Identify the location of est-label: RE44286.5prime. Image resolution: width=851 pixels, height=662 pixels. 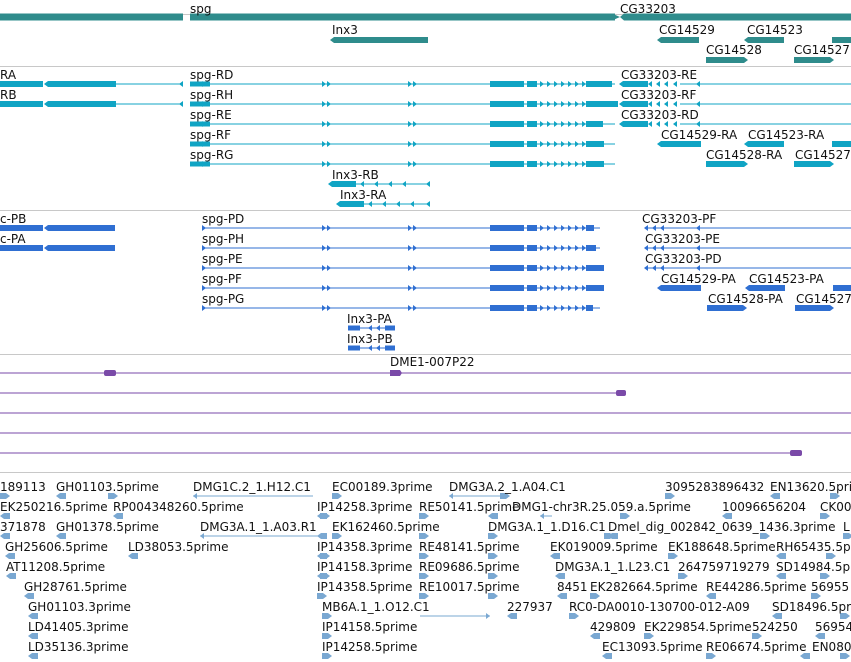
(756, 587).